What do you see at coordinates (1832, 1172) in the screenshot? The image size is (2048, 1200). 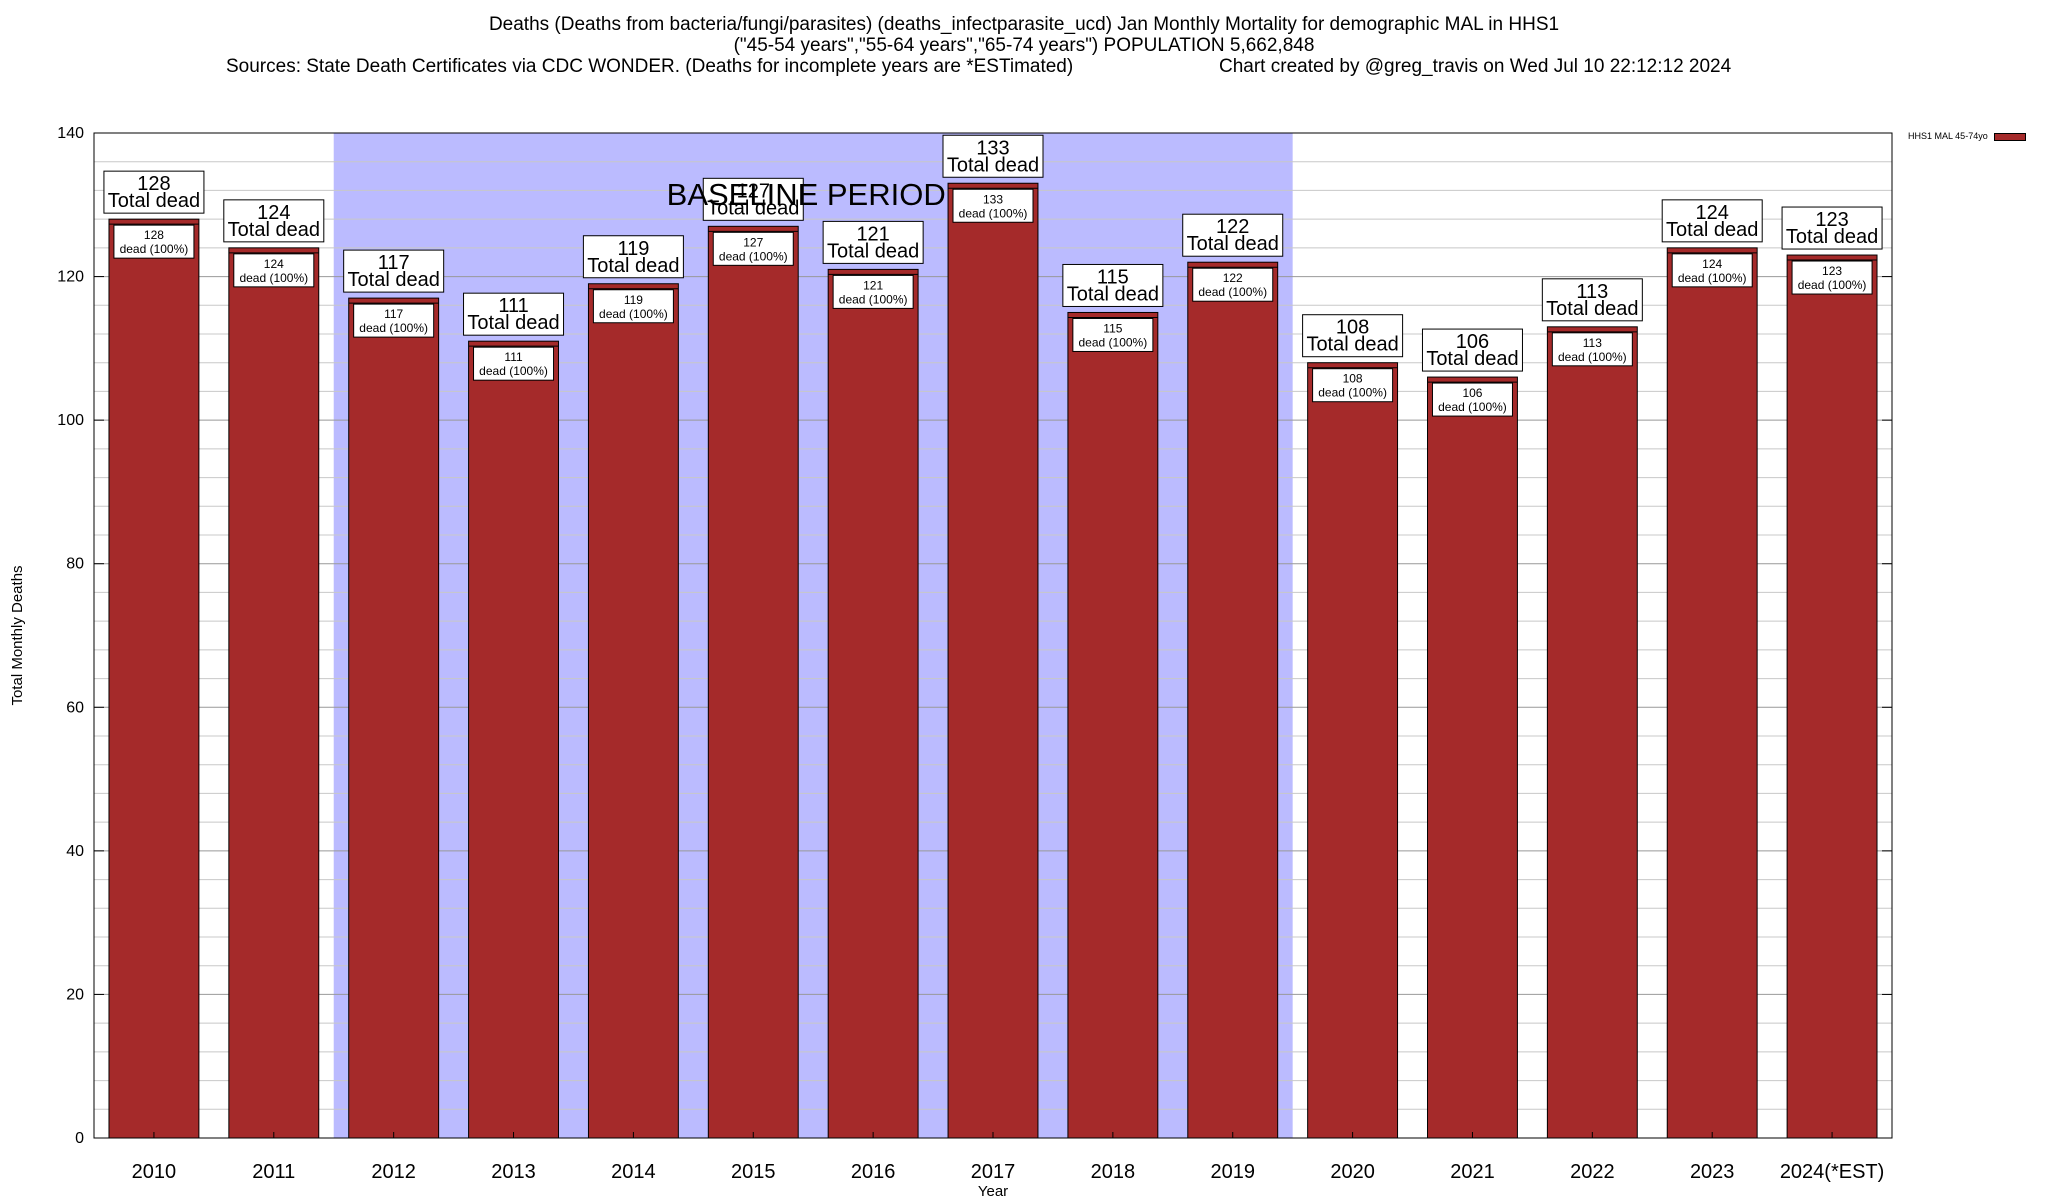 I see `x-tick-label: 2024(*EST)` at bounding box center [1832, 1172].